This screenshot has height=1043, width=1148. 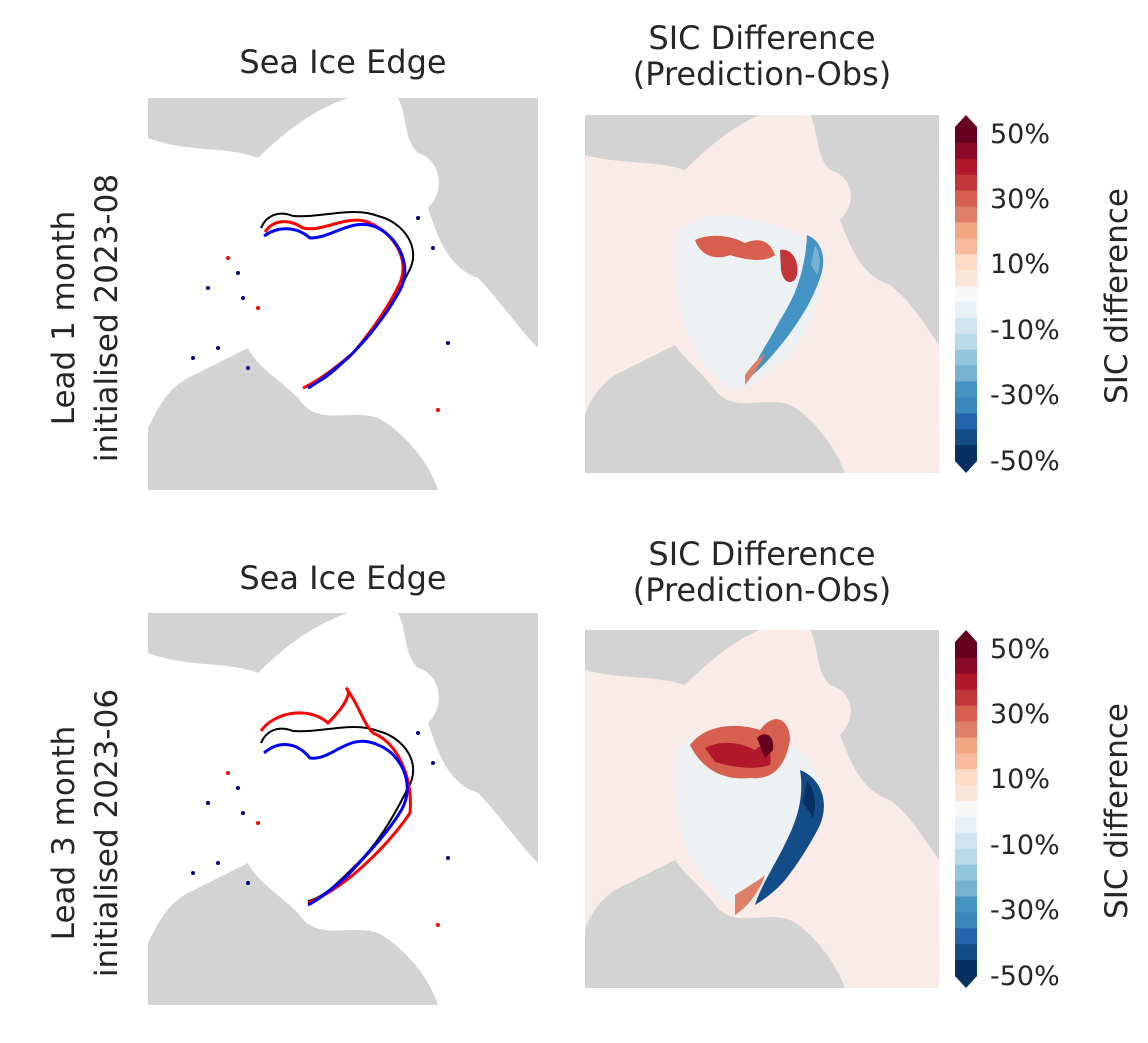 I want to click on sic-diff-title-row2-line1: SIC Difference, so click(x=762, y=554).